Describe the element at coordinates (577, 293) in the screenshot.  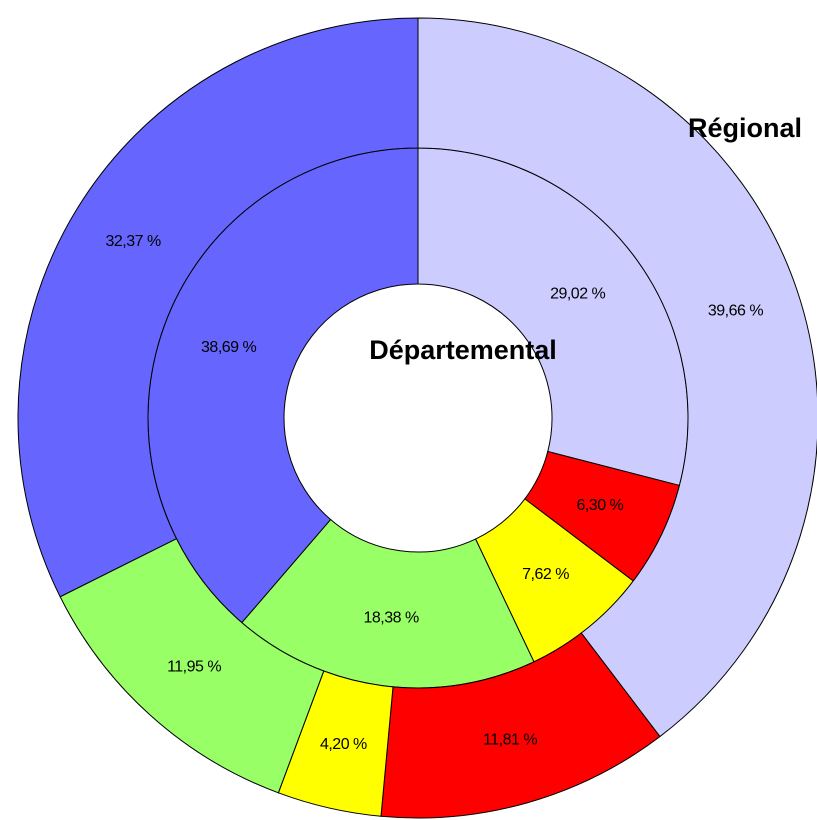
I see `value-label: 29,02 %` at that location.